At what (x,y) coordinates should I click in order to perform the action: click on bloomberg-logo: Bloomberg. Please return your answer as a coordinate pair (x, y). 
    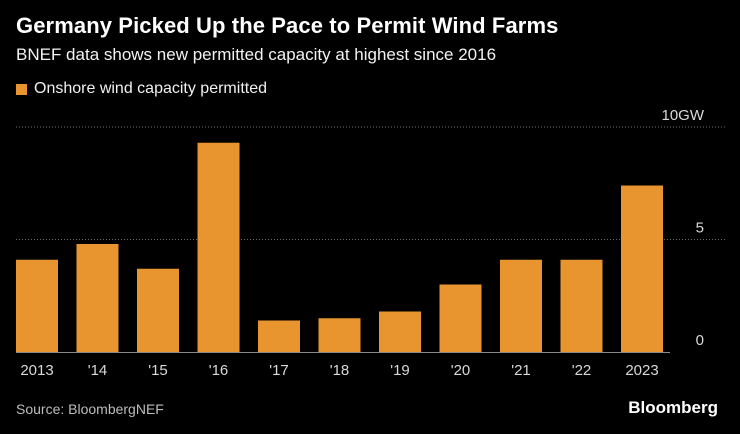
    Looking at the image, I should click on (673, 407).